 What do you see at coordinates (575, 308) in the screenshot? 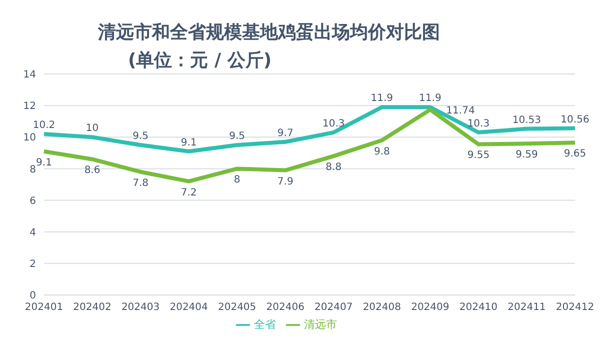
I see `x-tick-label: 202412` at bounding box center [575, 308].